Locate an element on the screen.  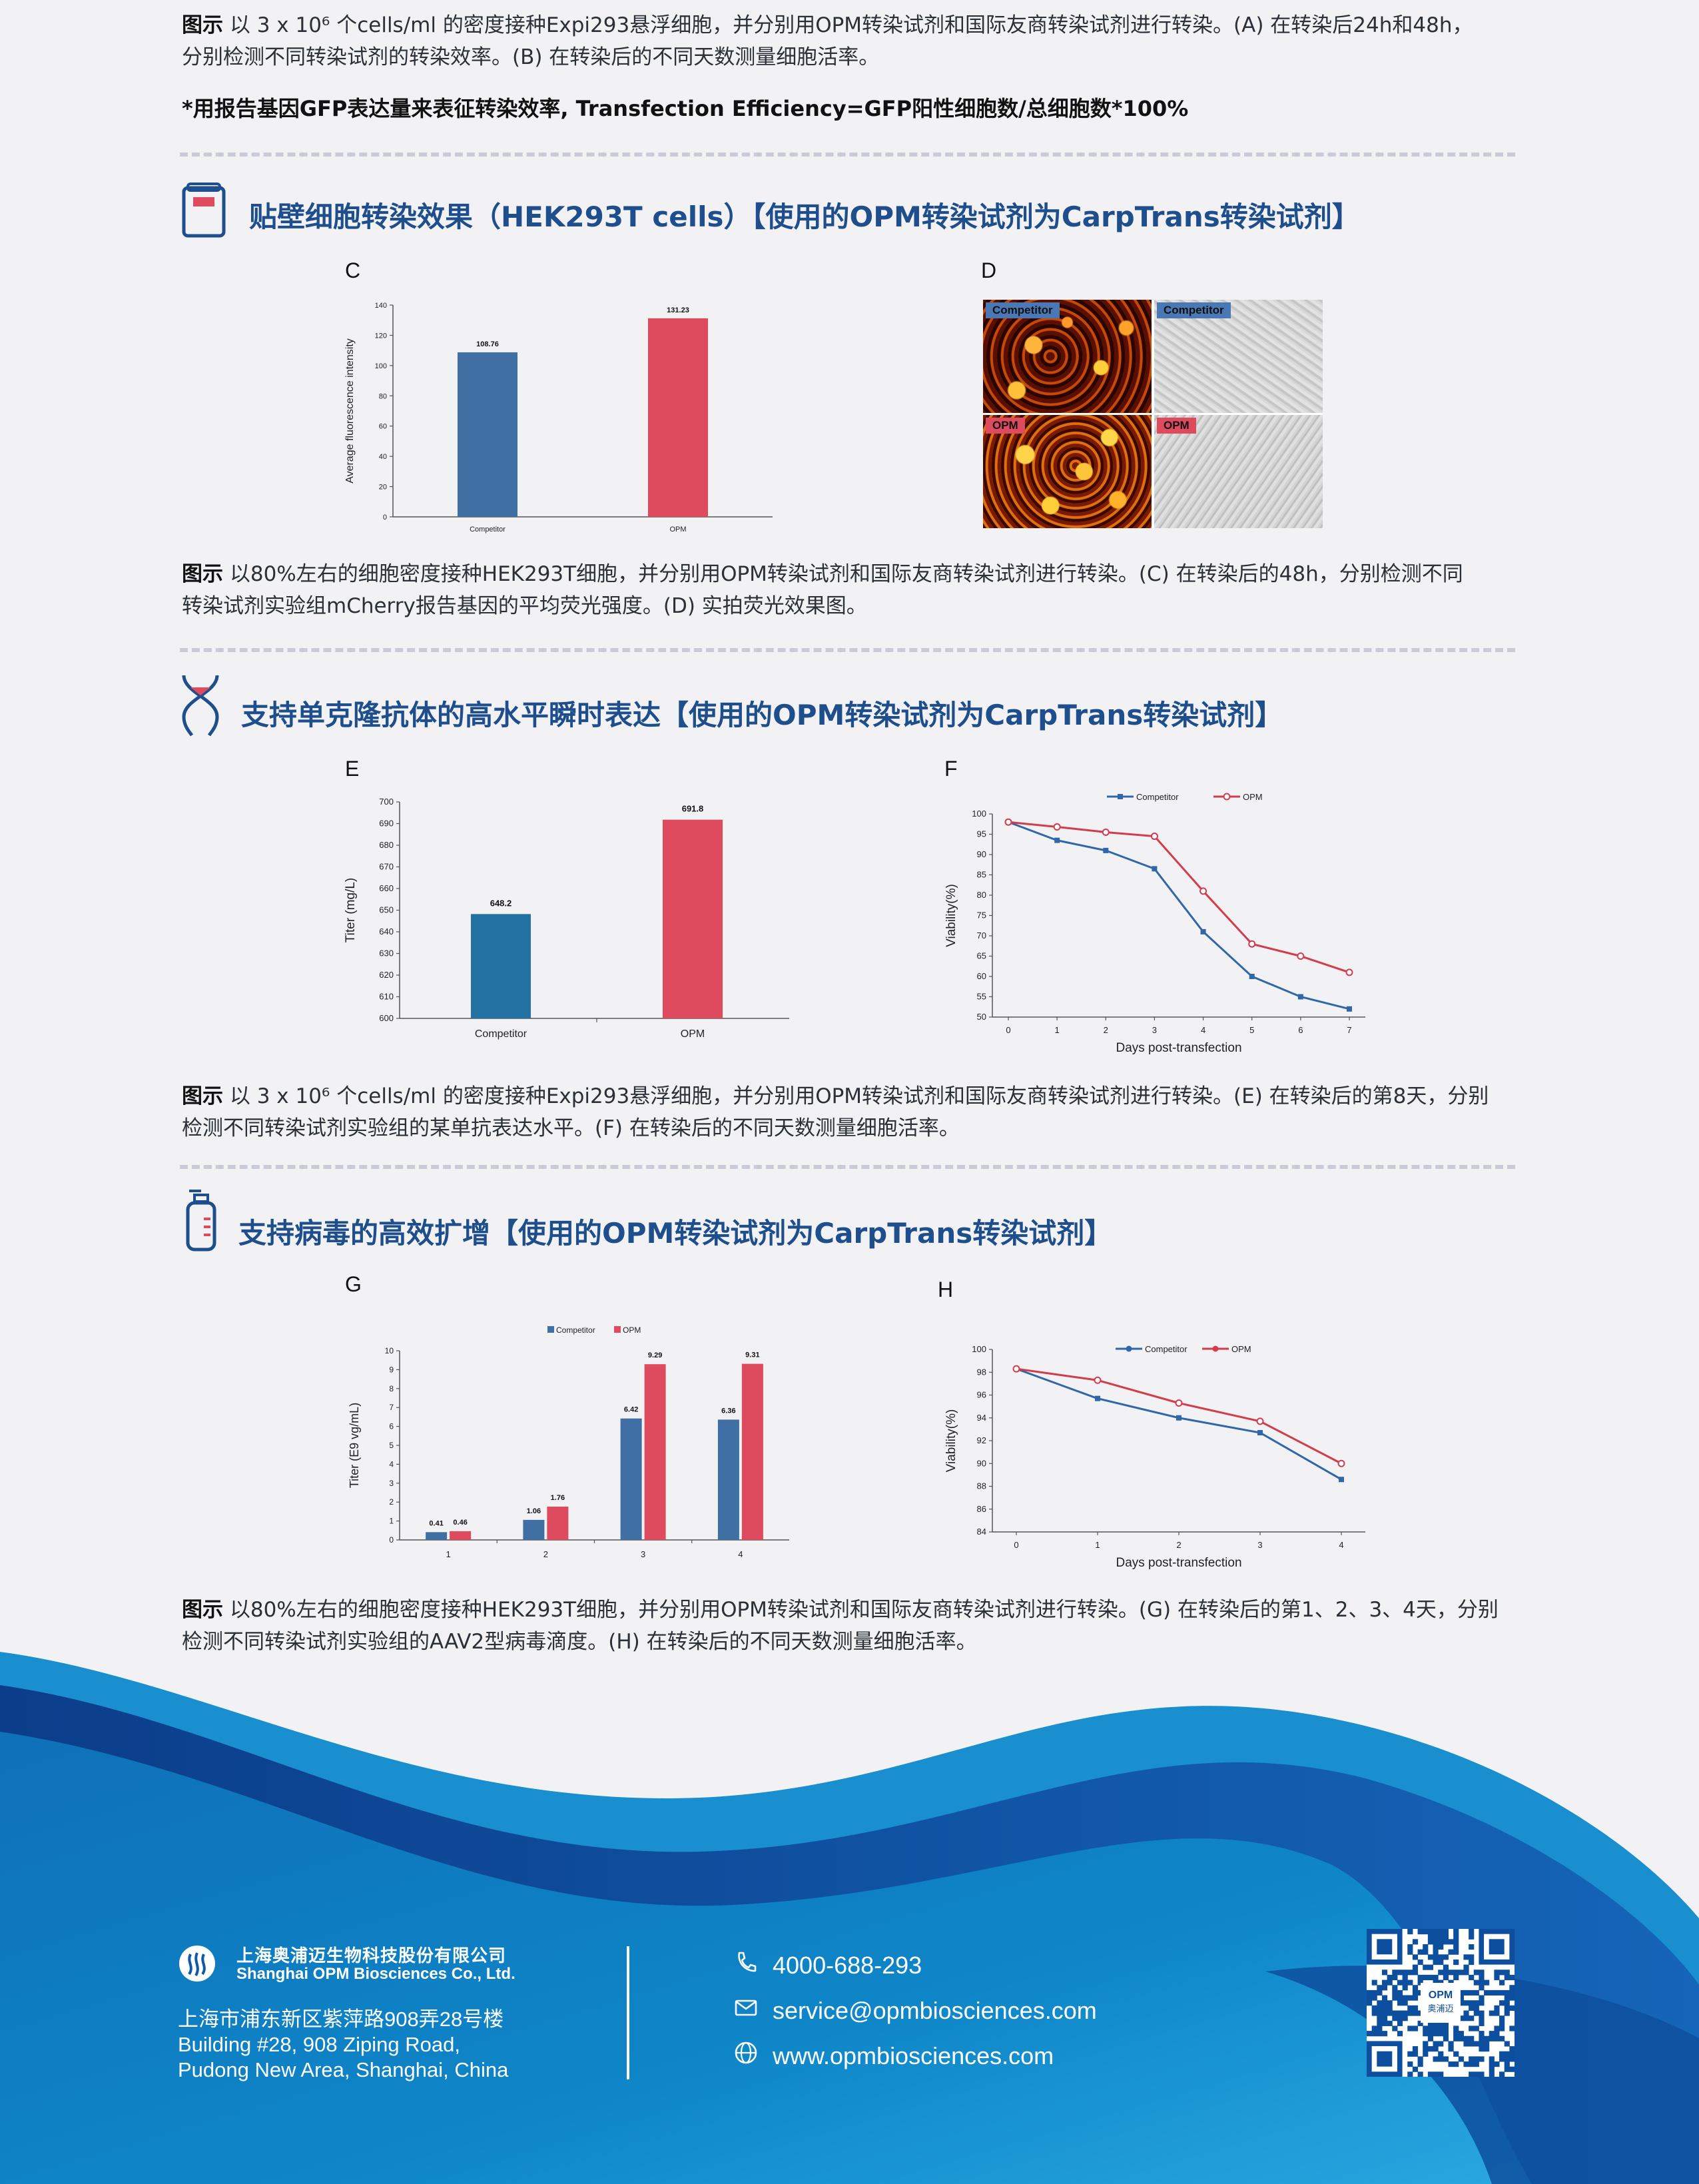
micrograph-competitor-brightfield: Competitor is located at coordinates (1238, 356).